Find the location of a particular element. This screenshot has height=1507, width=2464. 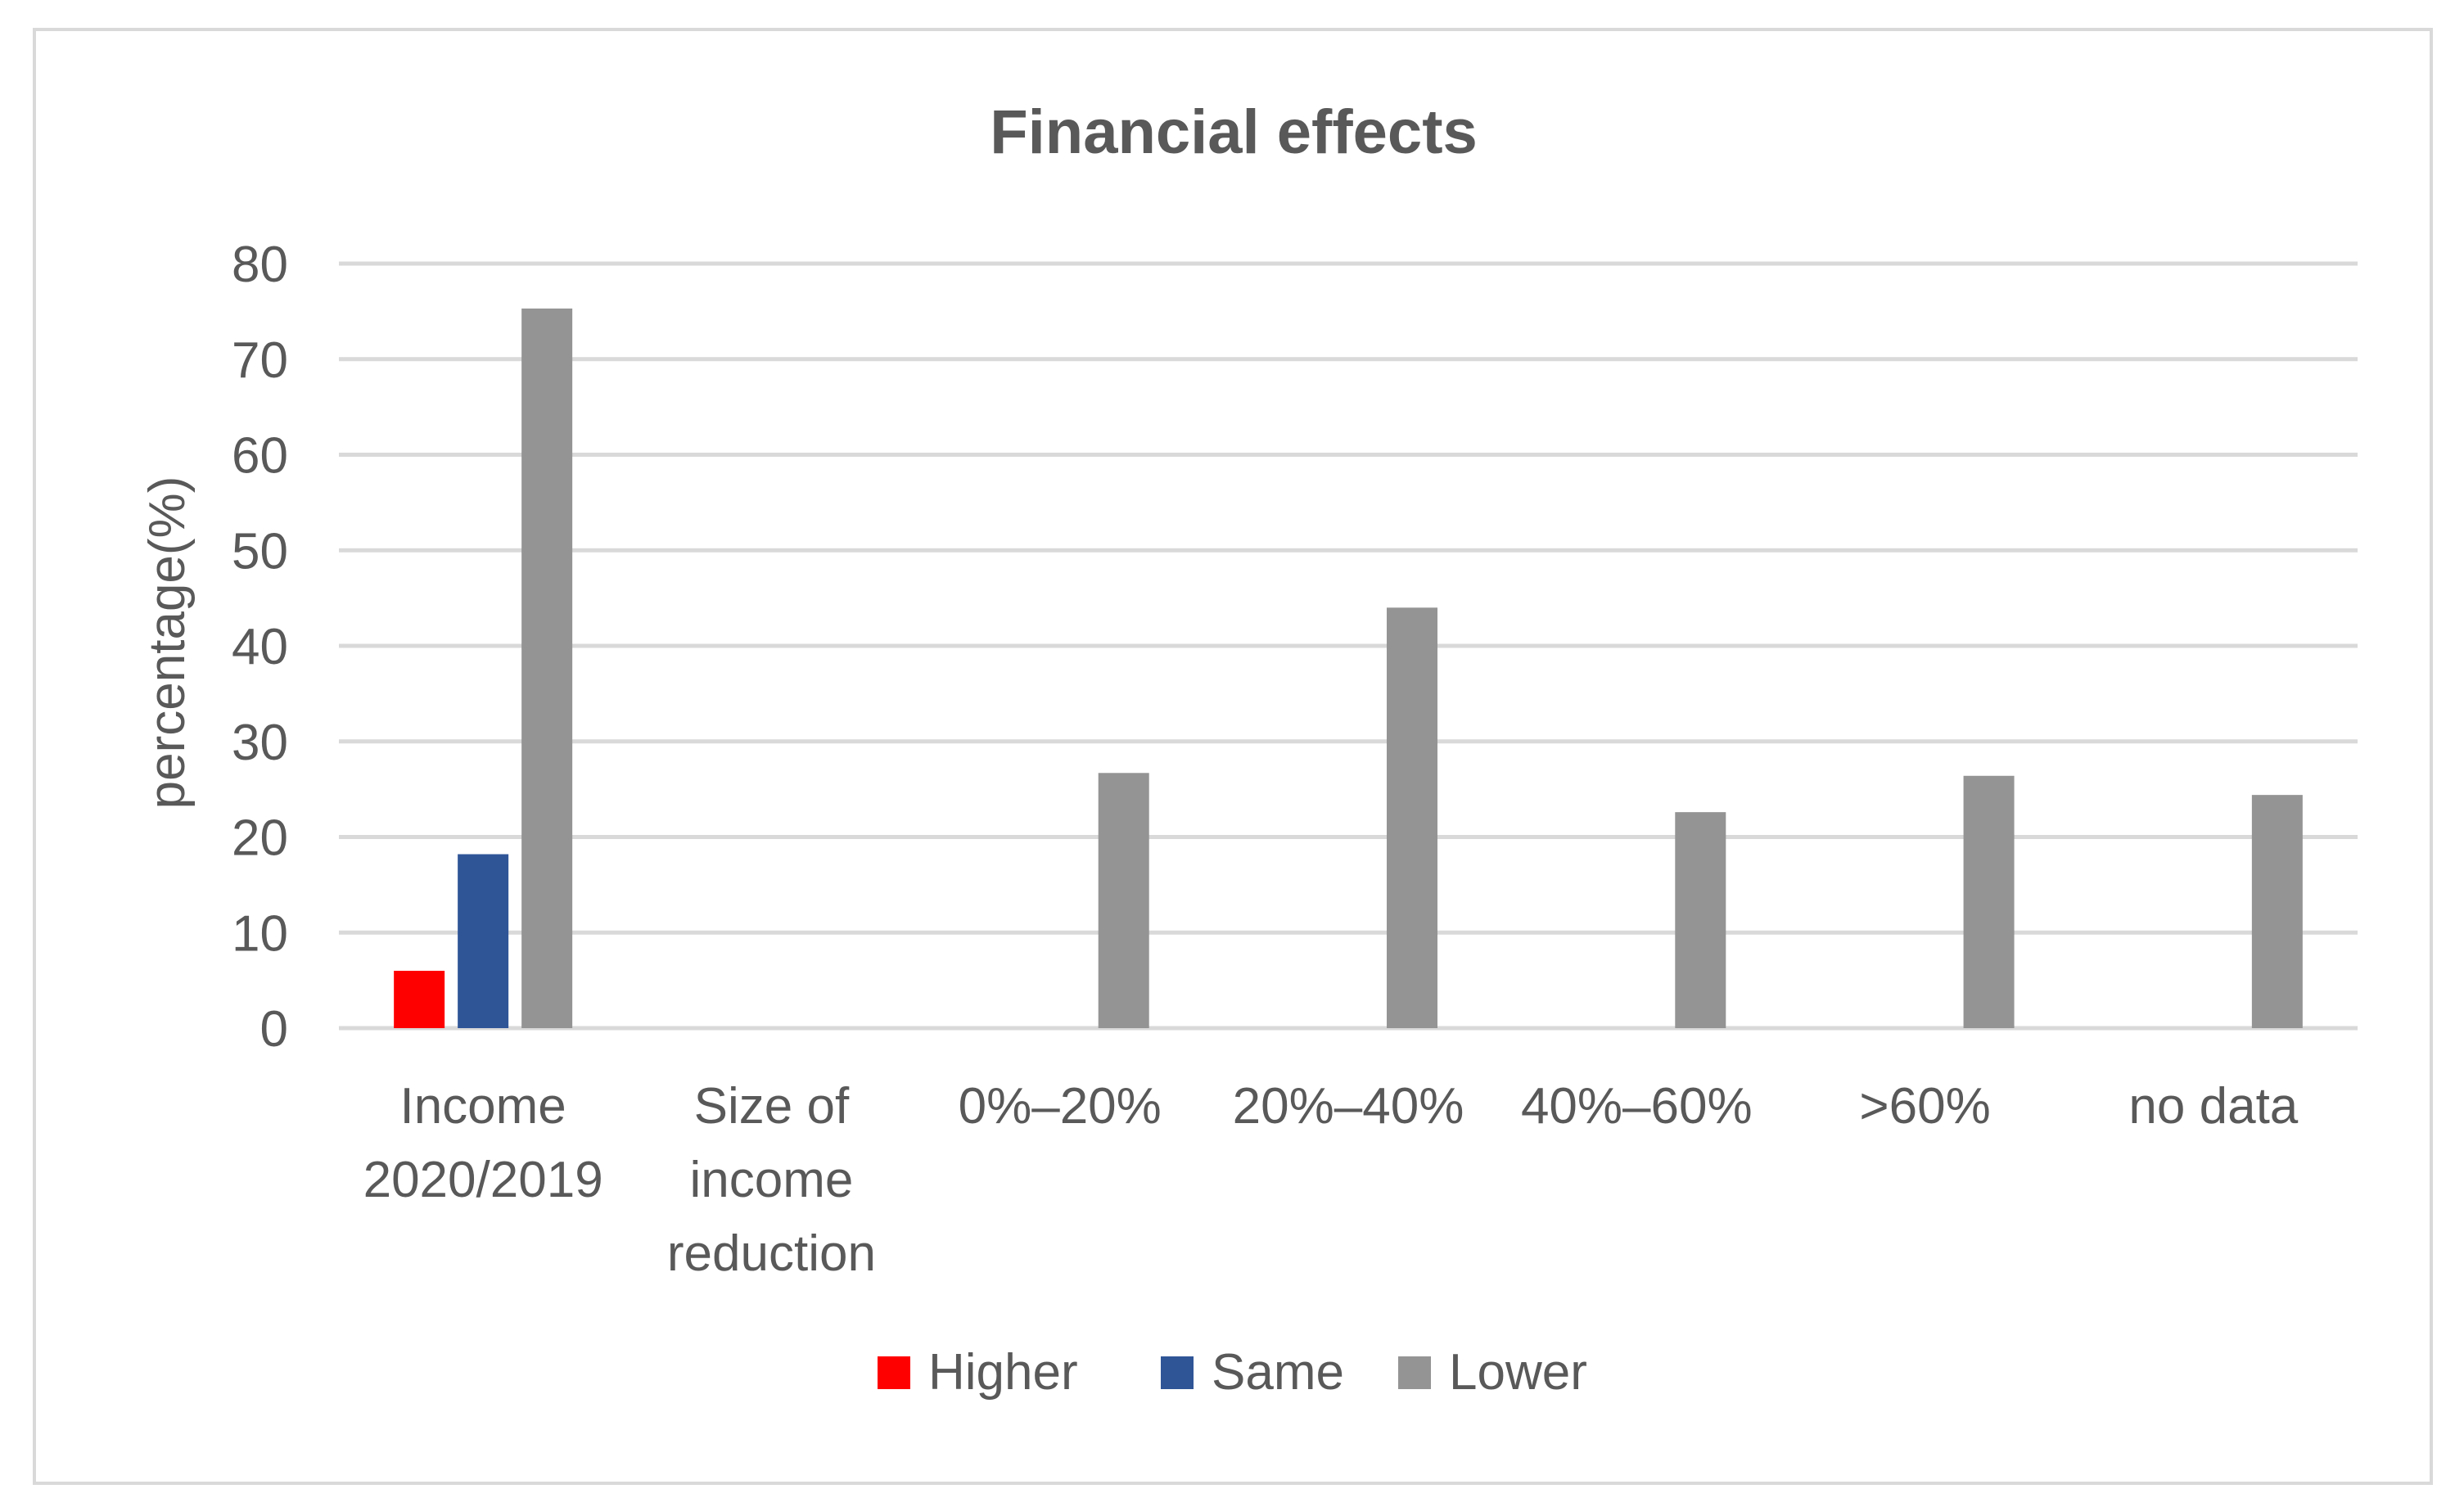

legend-swatch-lower is located at coordinates (1414, 1372).